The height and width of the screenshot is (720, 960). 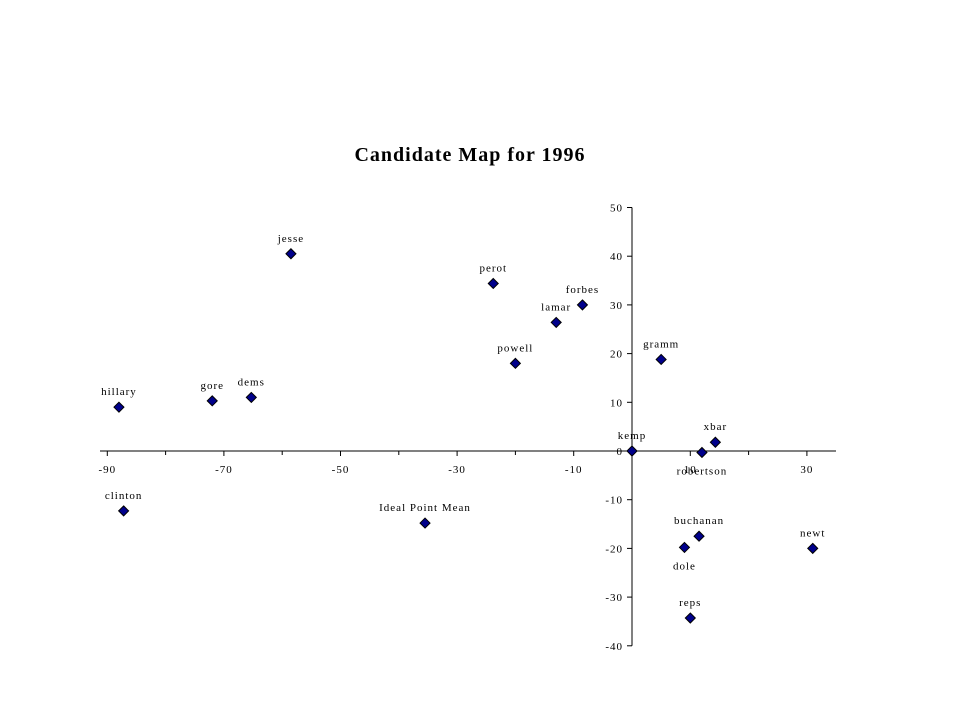 I want to click on data-point-label: xbar, so click(x=716, y=427).